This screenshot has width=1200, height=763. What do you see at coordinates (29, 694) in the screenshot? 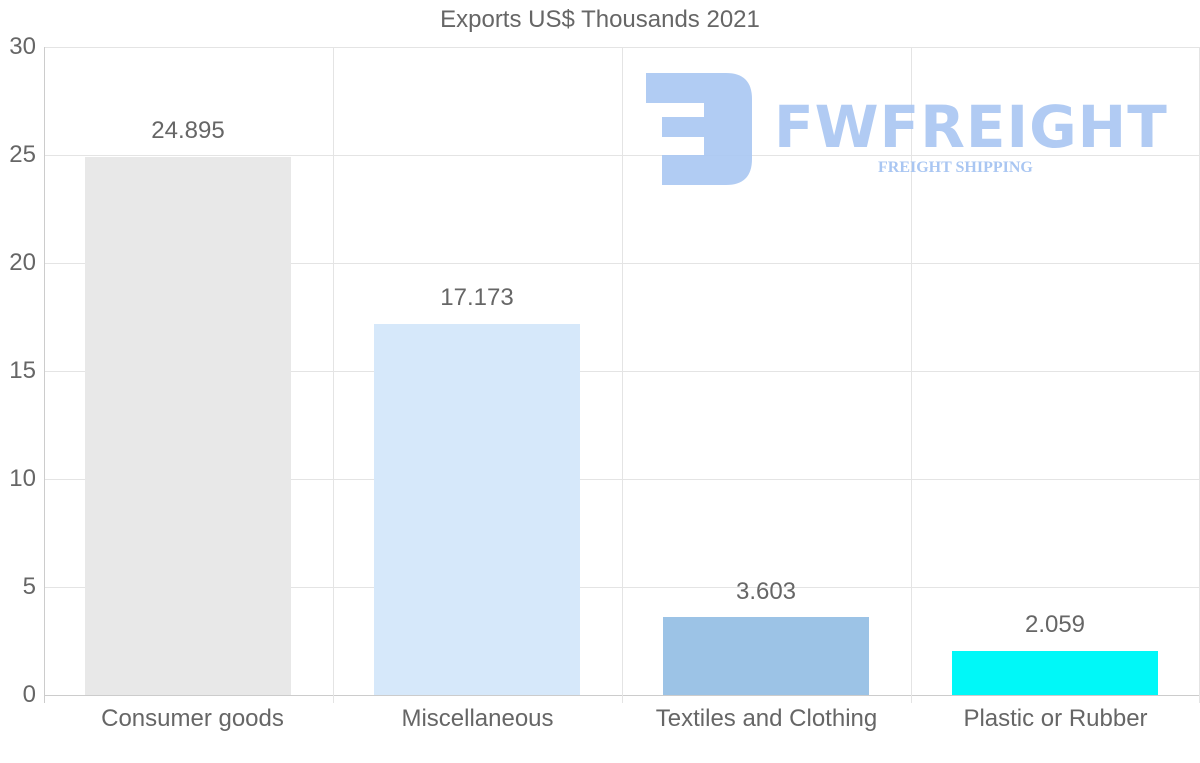
I see `y-tick-0: 0` at bounding box center [29, 694].